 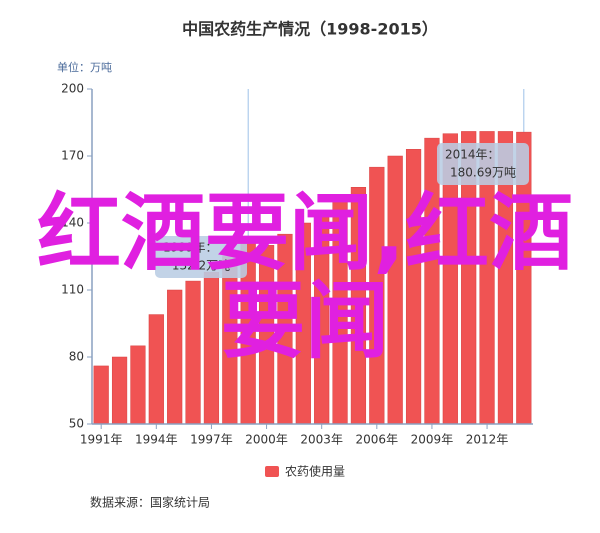 What do you see at coordinates (377, 440) in the screenshot?
I see `x-tick-label: 2006年` at bounding box center [377, 440].